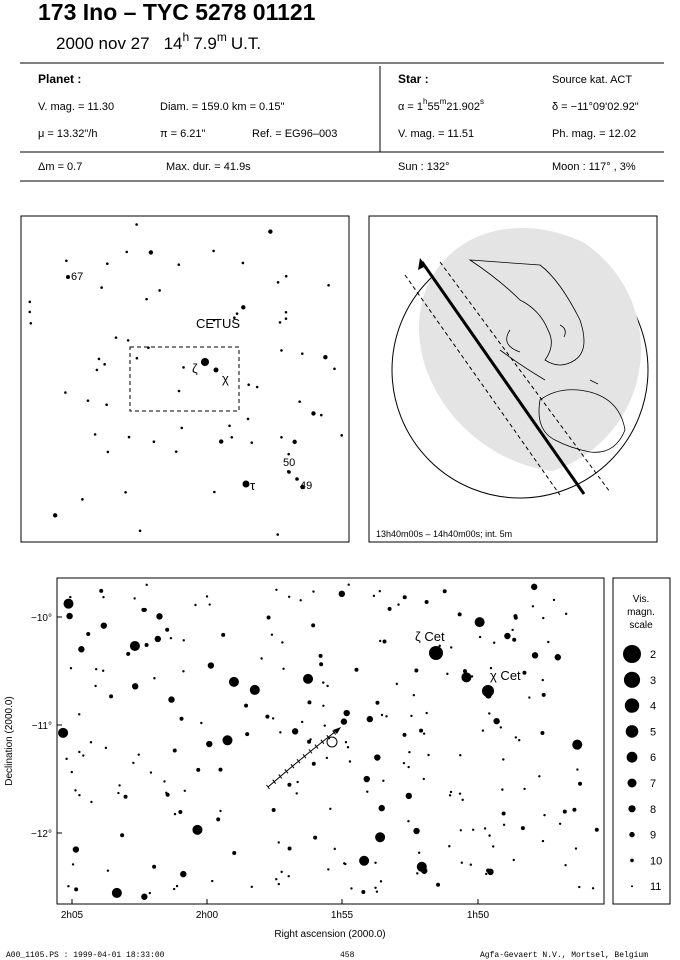  Describe the element at coordinates (103, 43) in the screenshot. I see `date: 2000 nov 27` at that location.